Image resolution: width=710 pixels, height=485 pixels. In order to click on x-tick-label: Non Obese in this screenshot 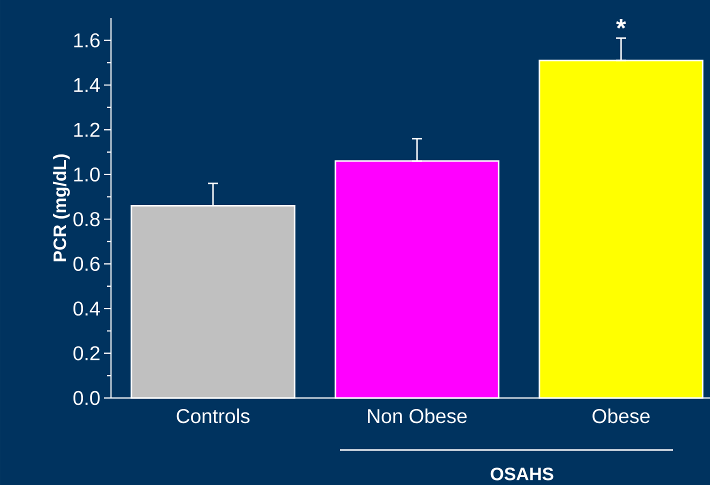, I will do `click(417, 416)`.